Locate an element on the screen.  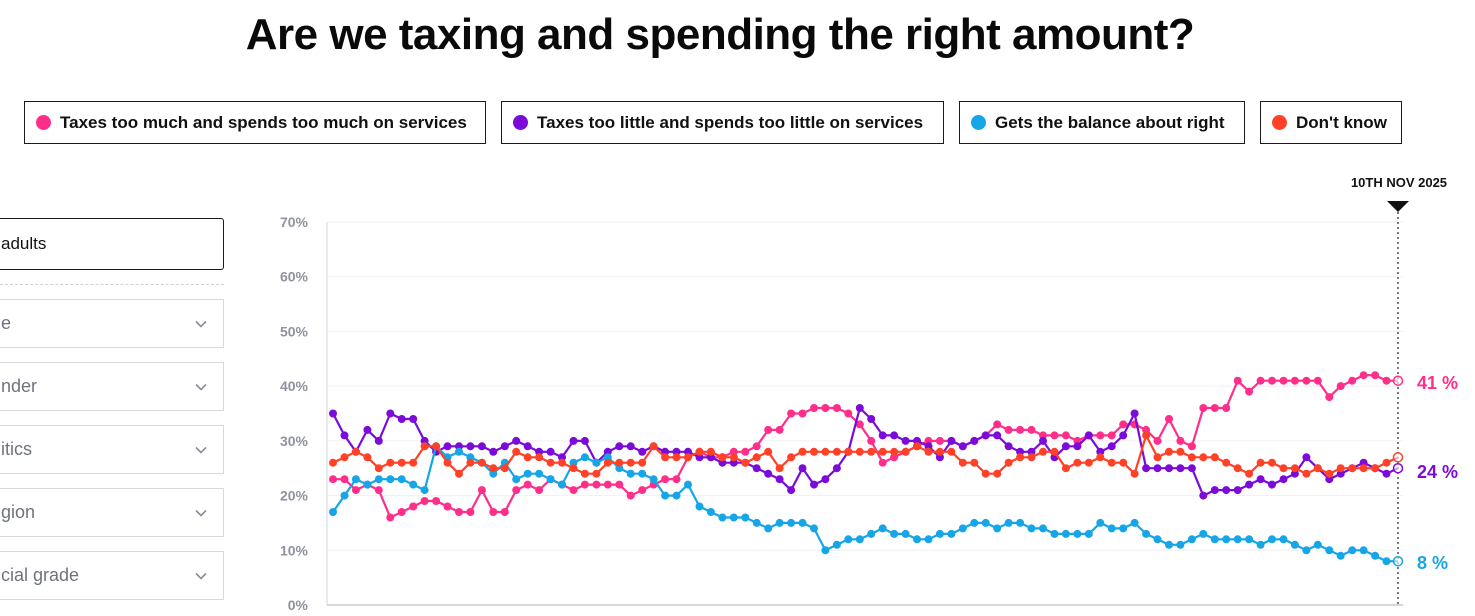
filter-social-grade: cial grade is located at coordinates (112, 575).